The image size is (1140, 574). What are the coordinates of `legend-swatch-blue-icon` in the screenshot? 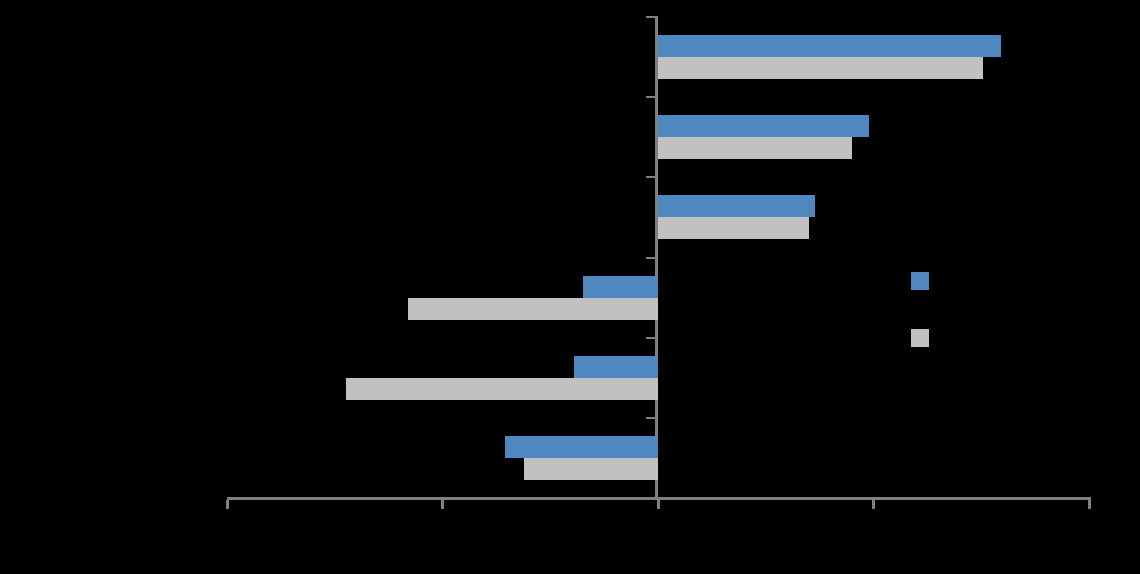 It's located at (920, 281).